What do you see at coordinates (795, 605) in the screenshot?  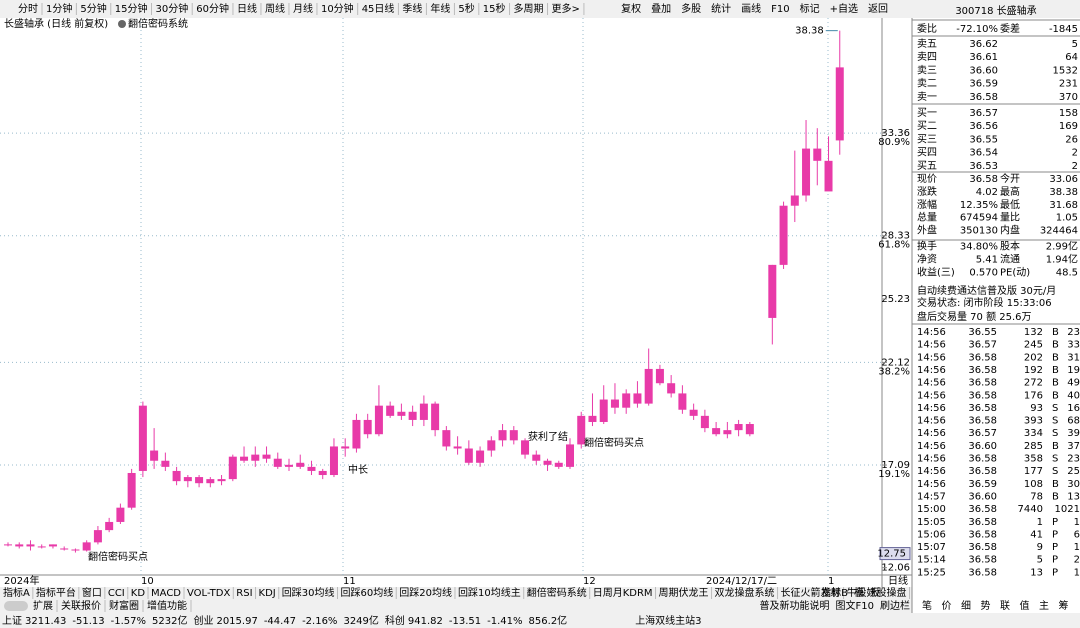 I see `tab: 普及新功能说明` at bounding box center [795, 605].